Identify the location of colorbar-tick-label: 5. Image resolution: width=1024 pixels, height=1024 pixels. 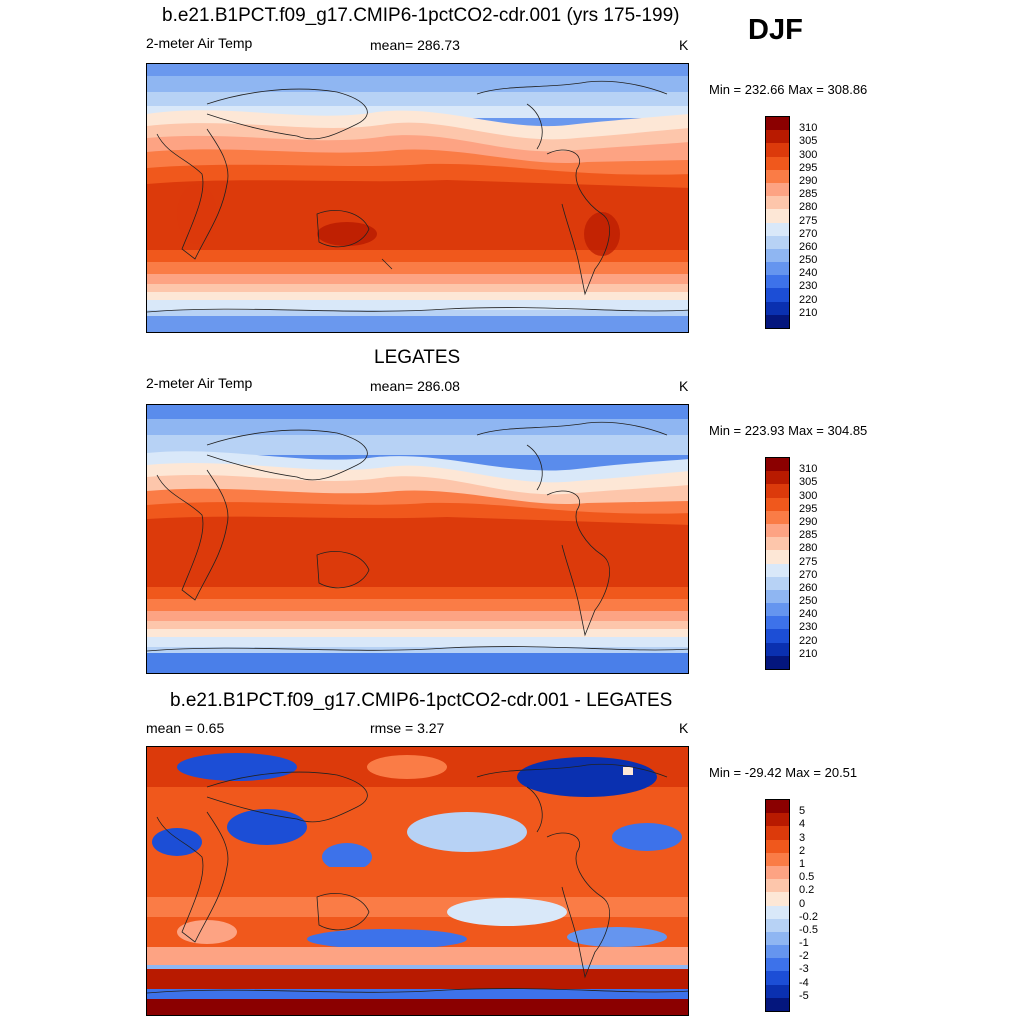
(802, 811).